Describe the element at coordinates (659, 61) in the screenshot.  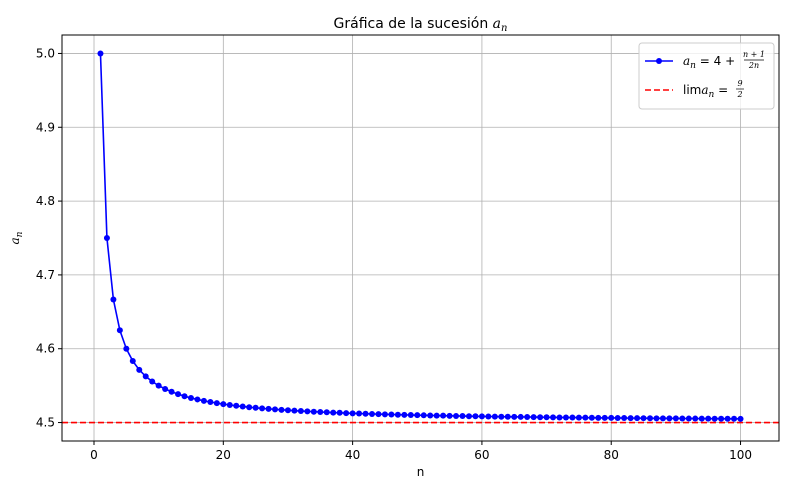
I see `legend-marker-sequence` at that location.